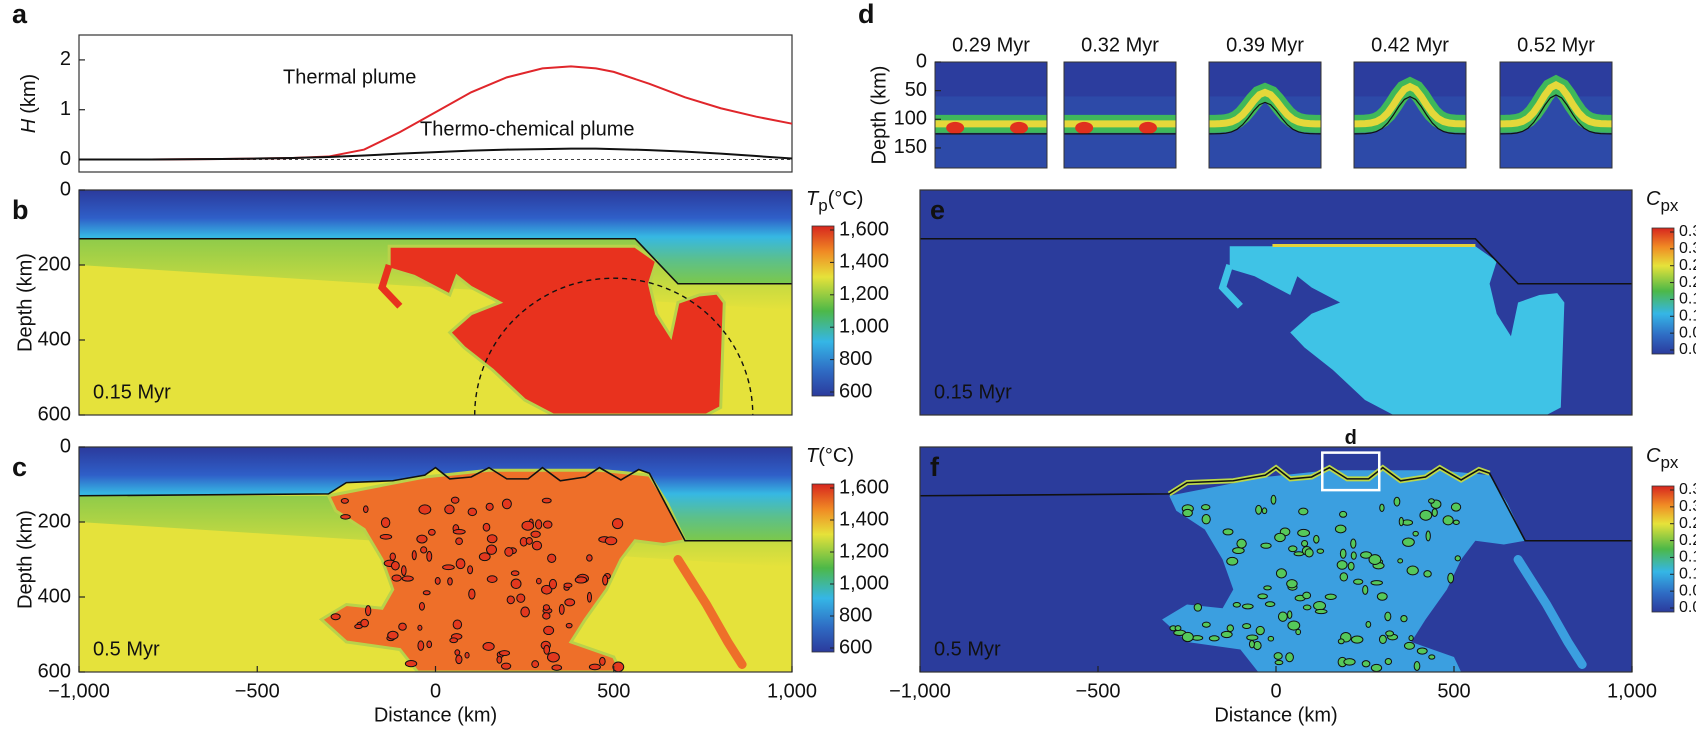 This screenshot has width=1696, height=732. I want to click on y-axis-symbol: H, so click(29, 125).